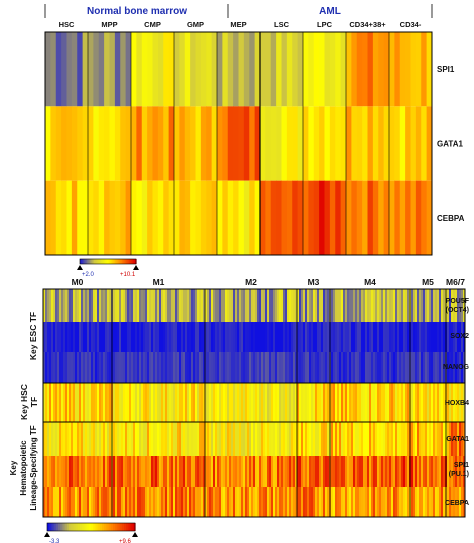 This screenshot has height=543, width=474. What do you see at coordinates (54, 541) in the screenshot?
I see `legend-min-label: -3.3` at bounding box center [54, 541].